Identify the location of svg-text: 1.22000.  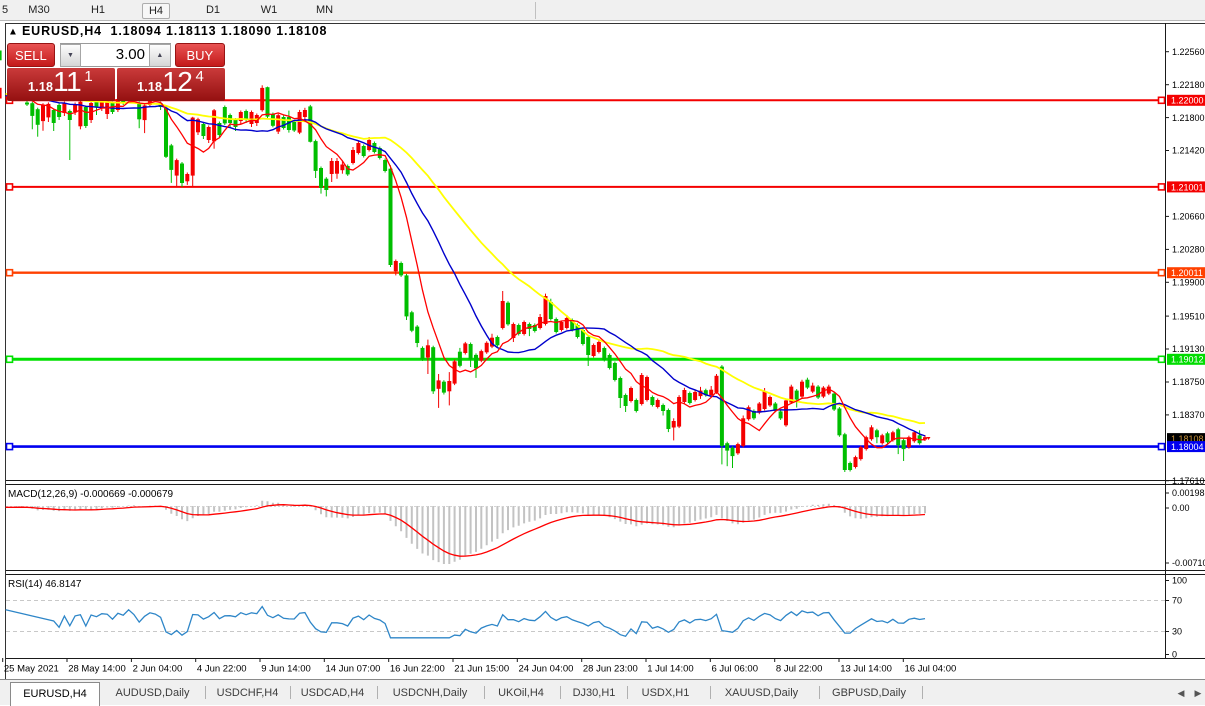
(1187, 101).